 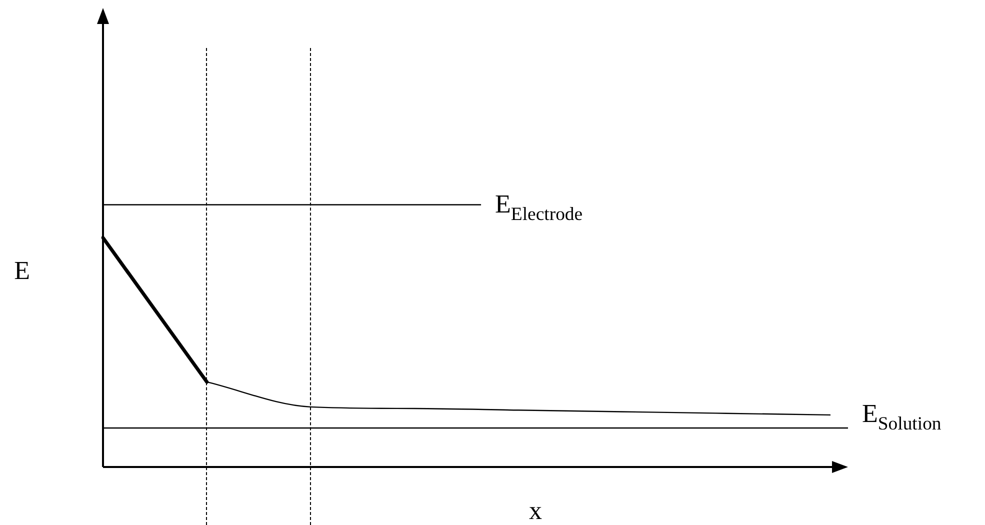 What do you see at coordinates (535, 510) in the screenshot?
I see `x-axis-title: x` at bounding box center [535, 510].